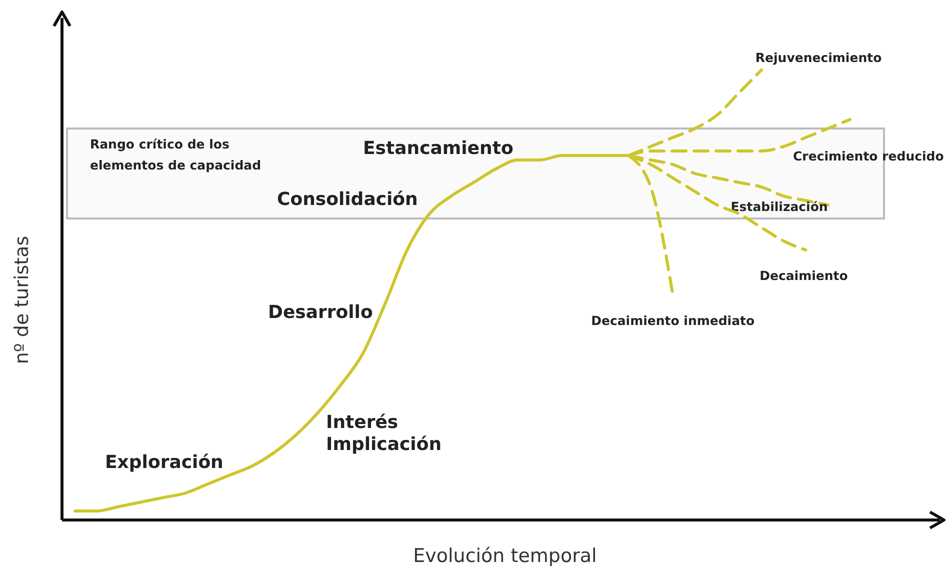  What do you see at coordinates (176, 154) in the screenshot?
I see `band-label: Rango crítico de los elementos de capacidad` at bounding box center [176, 154].